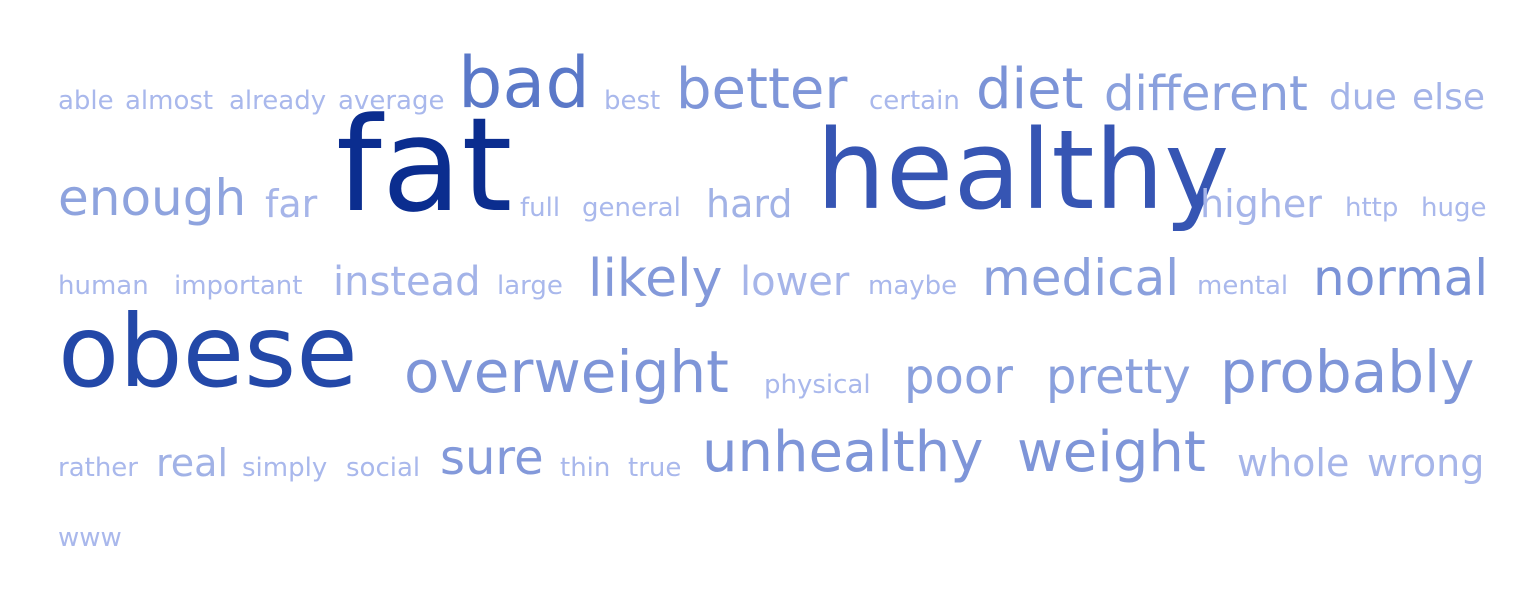  I want to click on word-almost: almost, so click(169, 101).